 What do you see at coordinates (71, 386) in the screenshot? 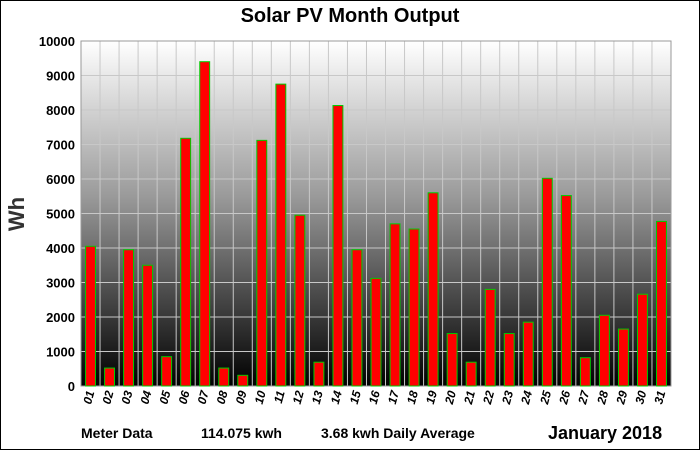
I see `y-tick-label: 0` at bounding box center [71, 386].